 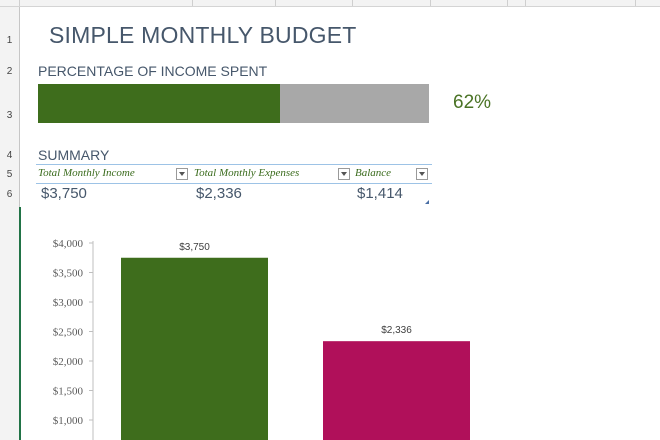 What do you see at coordinates (64, 193) in the screenshot?
I see `value-total-monthly-income: $3,750` at bounding box center [64, 193].